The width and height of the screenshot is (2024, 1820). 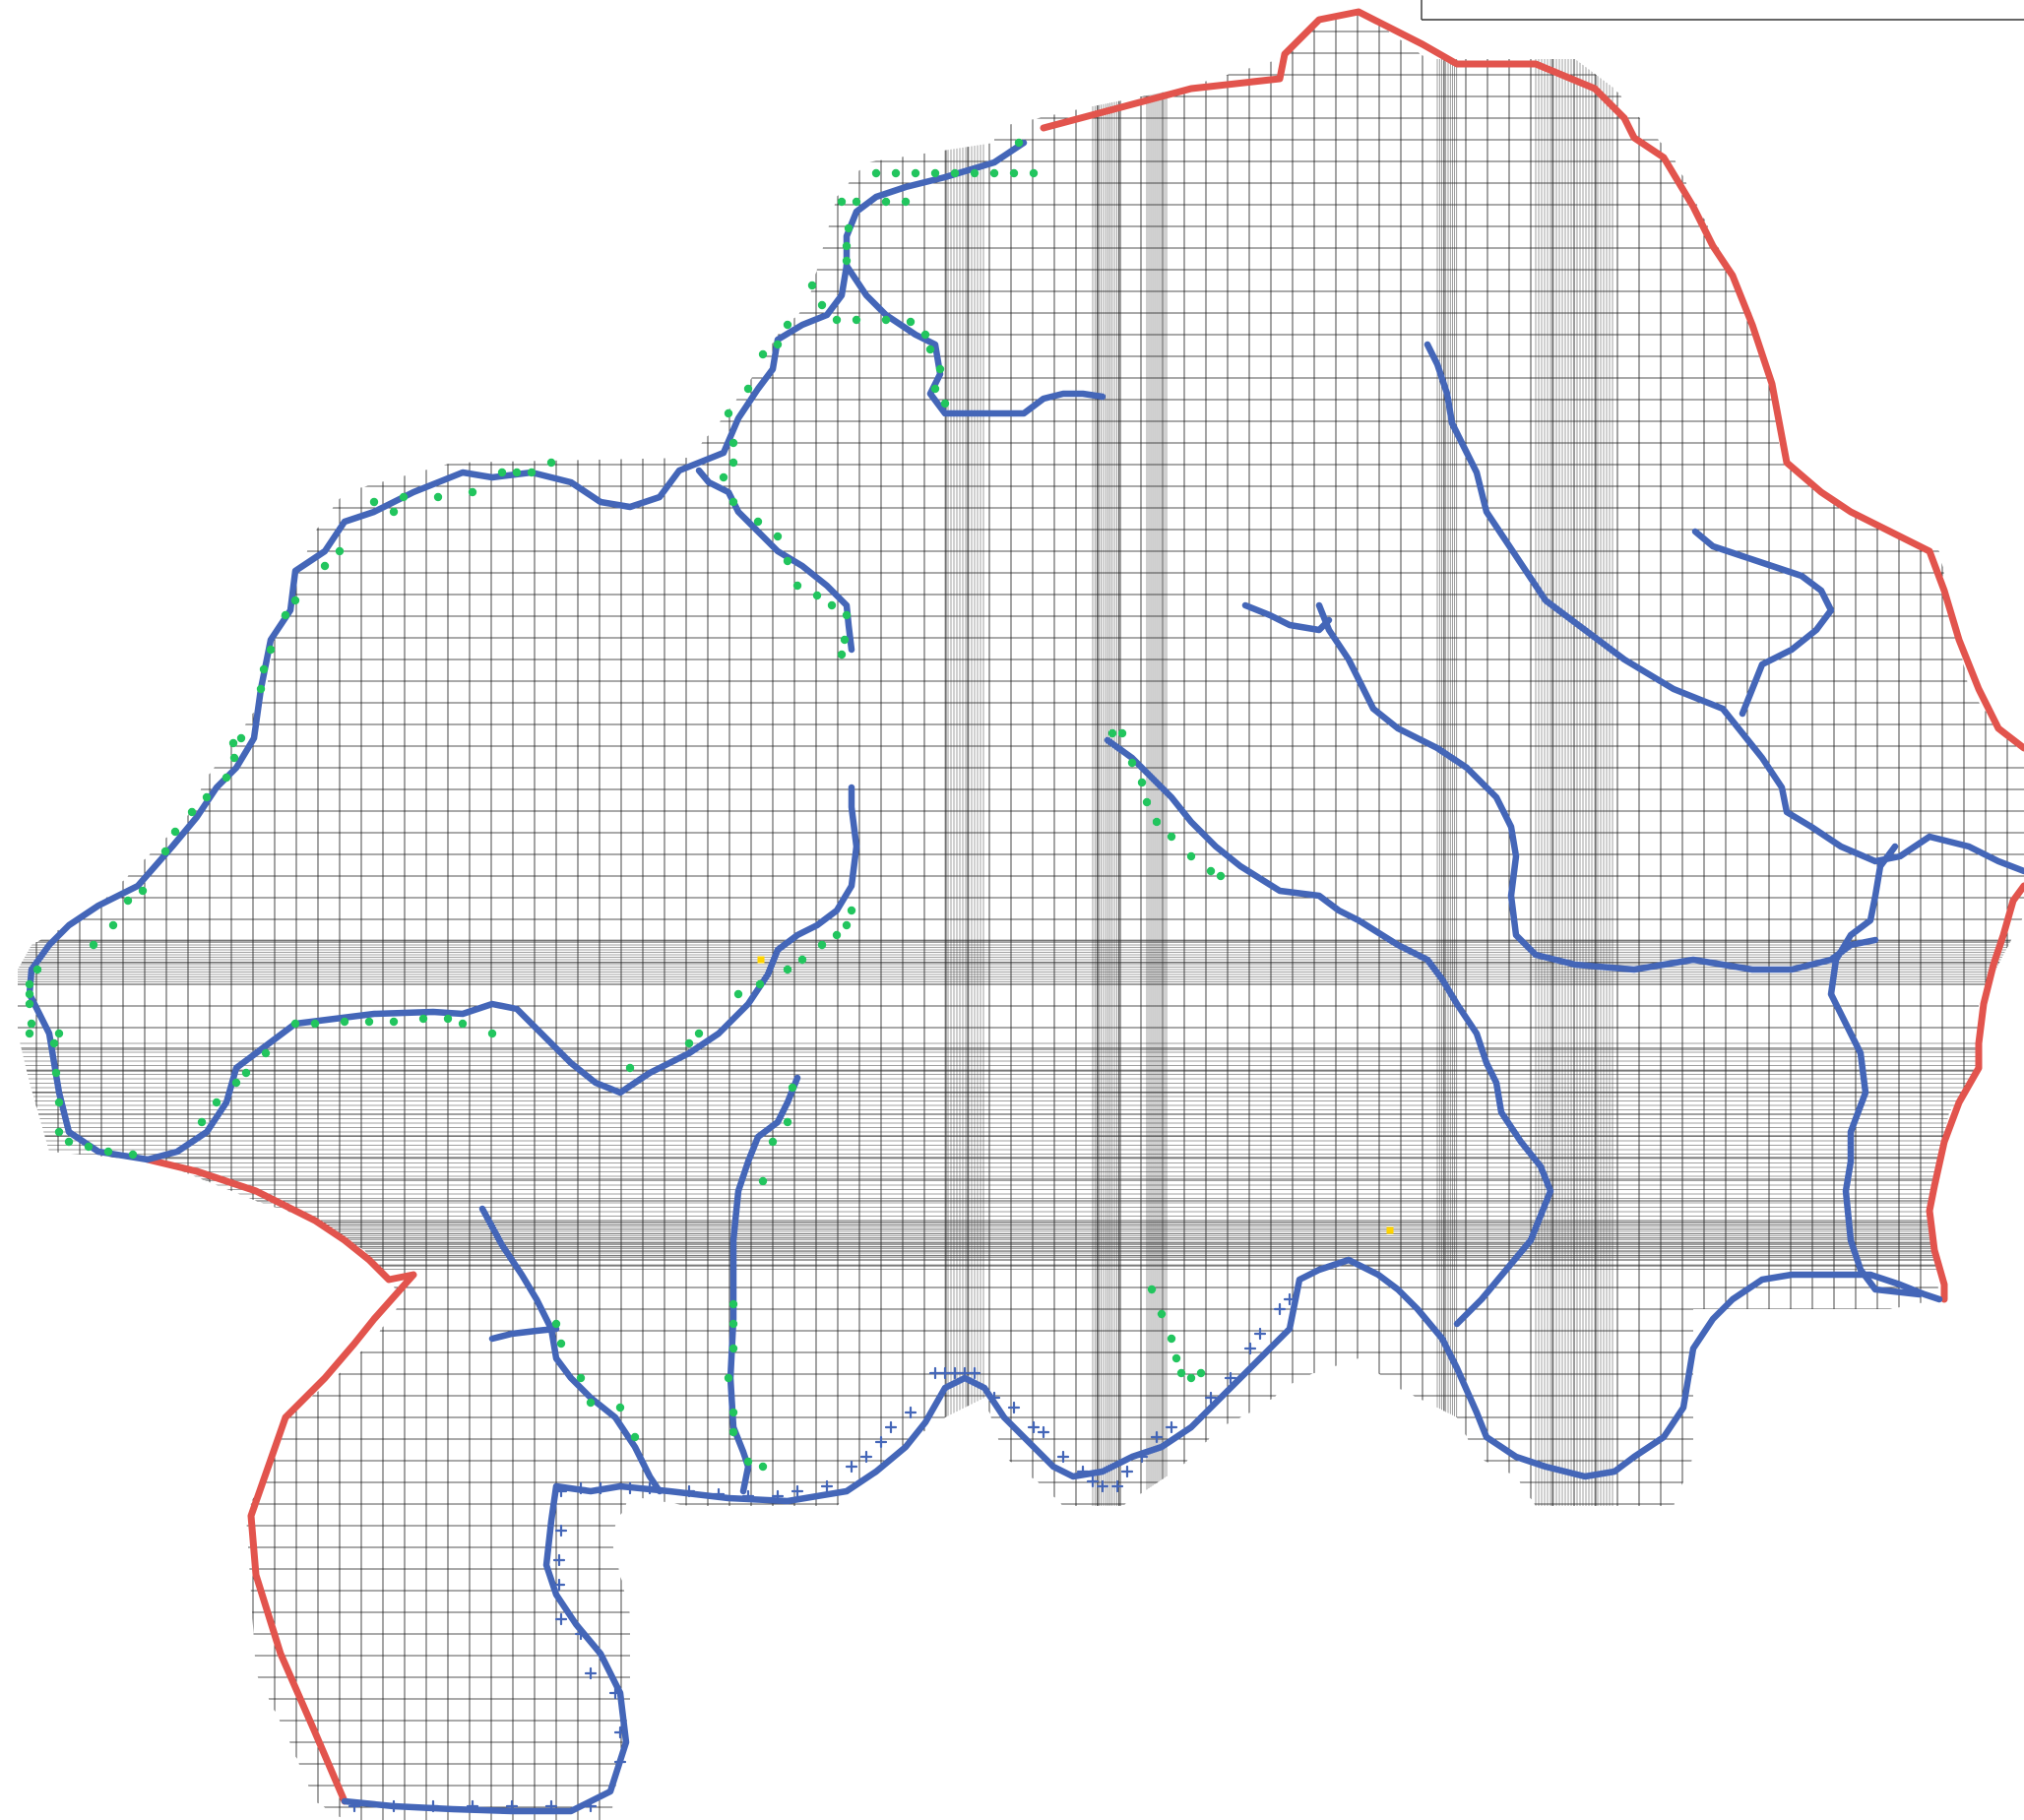 What do you see at coordinates (280, 1480) in the screenshot?
I see `boundary-south-west` at bounding box center [280, 1480].